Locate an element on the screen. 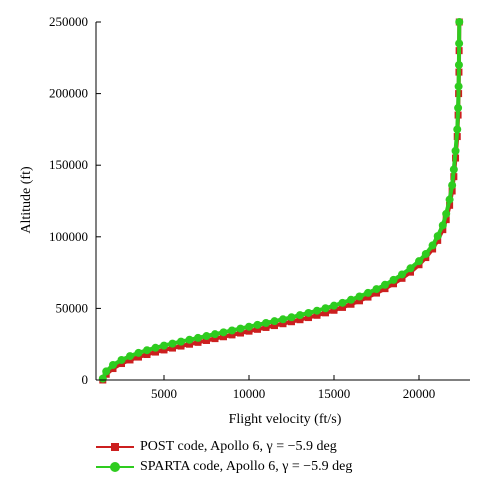  legend-item-sparta: SPARTA code, Apollo 6, γ = −5.9 deg is located at coordinates (224, 467).